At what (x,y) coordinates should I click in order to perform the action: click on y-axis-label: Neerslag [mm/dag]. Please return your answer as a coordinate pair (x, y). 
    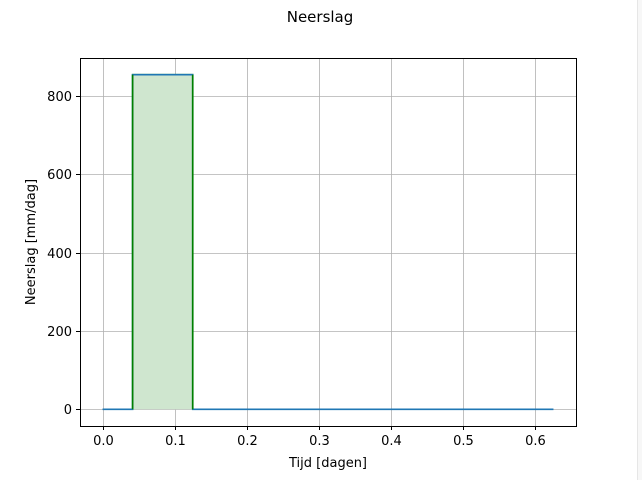
    Looking at the image, I should click on (31, 242).